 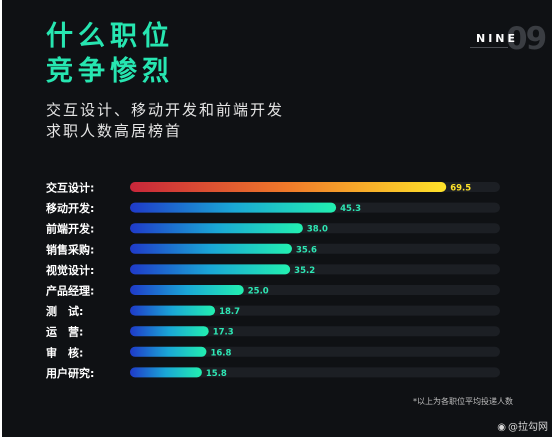 I want to click on title-line-2: 竞争惨烈, so click(x=110, y=71).